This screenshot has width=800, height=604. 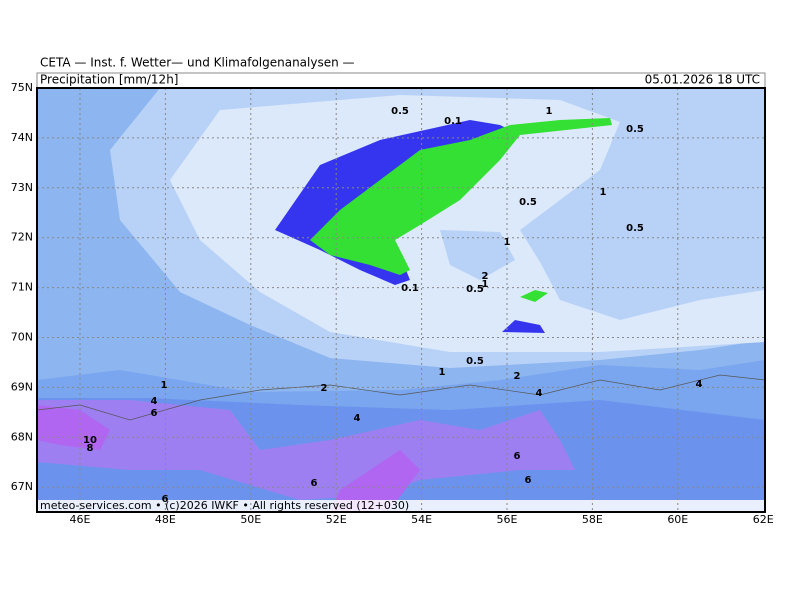 I want to click on lat-label: 67N, so click(x=22, y=486).